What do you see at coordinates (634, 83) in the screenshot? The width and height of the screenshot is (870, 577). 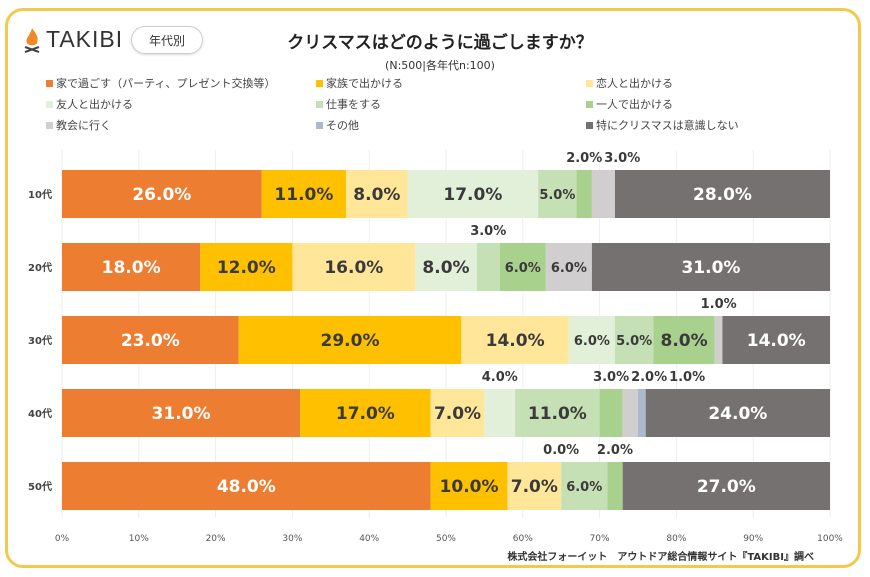 I see `legend-label: 恋人と出かける` at bounding box center [634, 83].